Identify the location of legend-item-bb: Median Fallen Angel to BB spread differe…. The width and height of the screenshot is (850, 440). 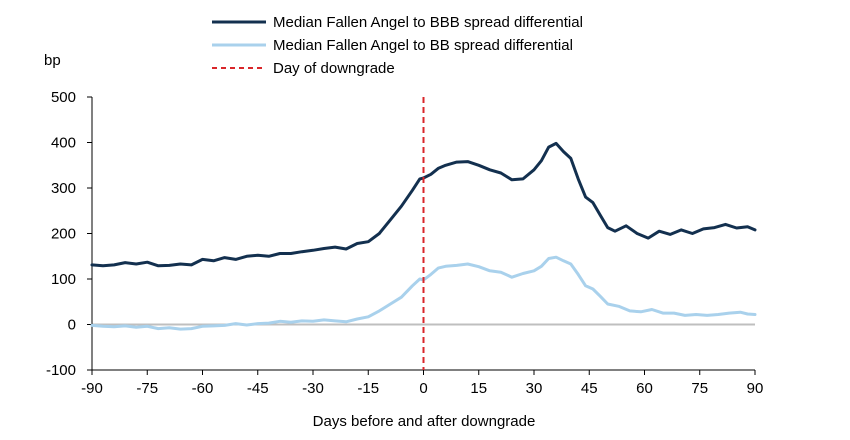
(392, 45).